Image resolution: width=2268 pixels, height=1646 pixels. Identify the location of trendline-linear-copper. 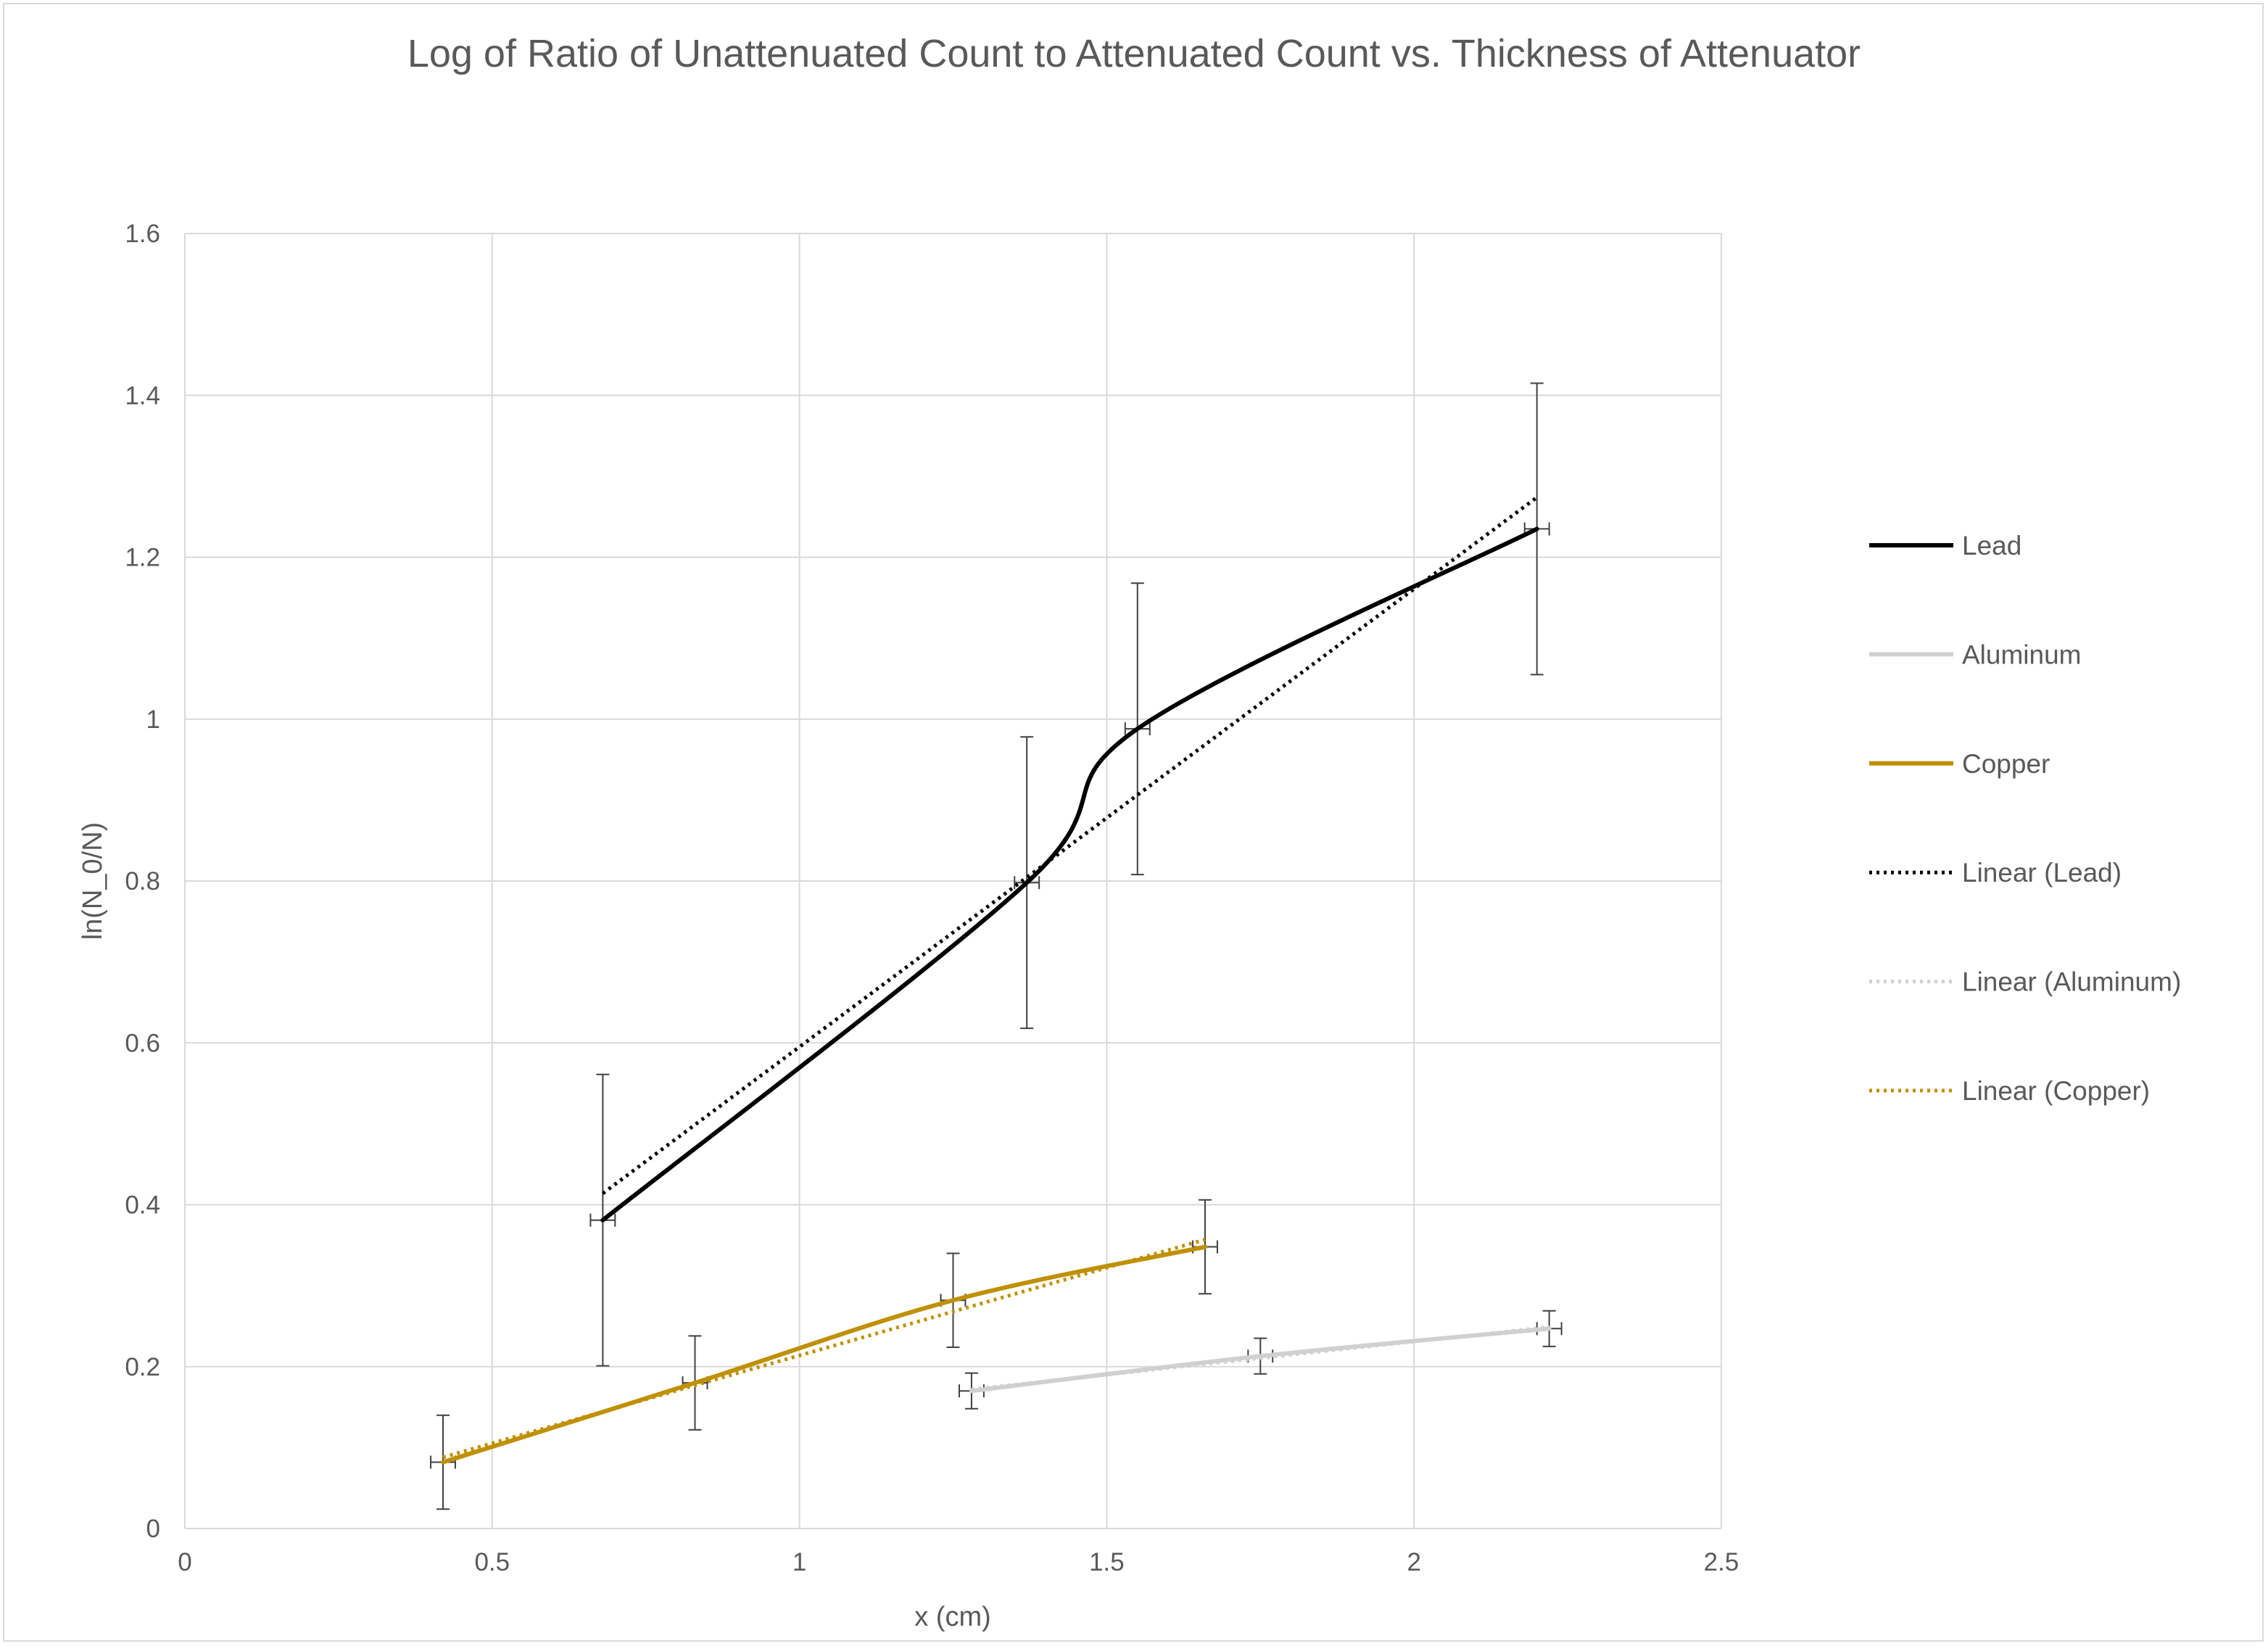
(824, 1349).